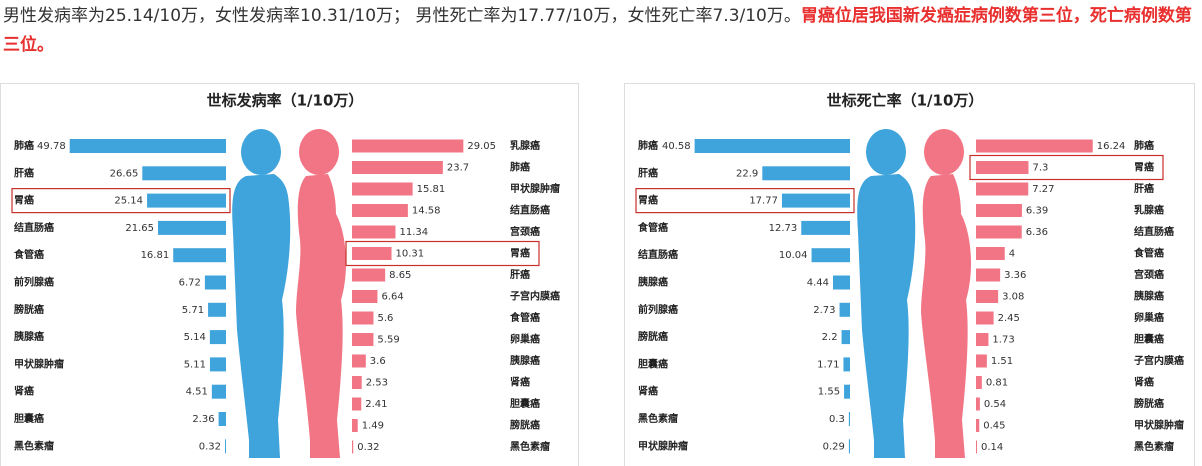  What do you see at coordinates (905, 101) in the screenshot?
I see `chart-title: 世标死亡率（1/10万）` at bounding box center [905, 101].